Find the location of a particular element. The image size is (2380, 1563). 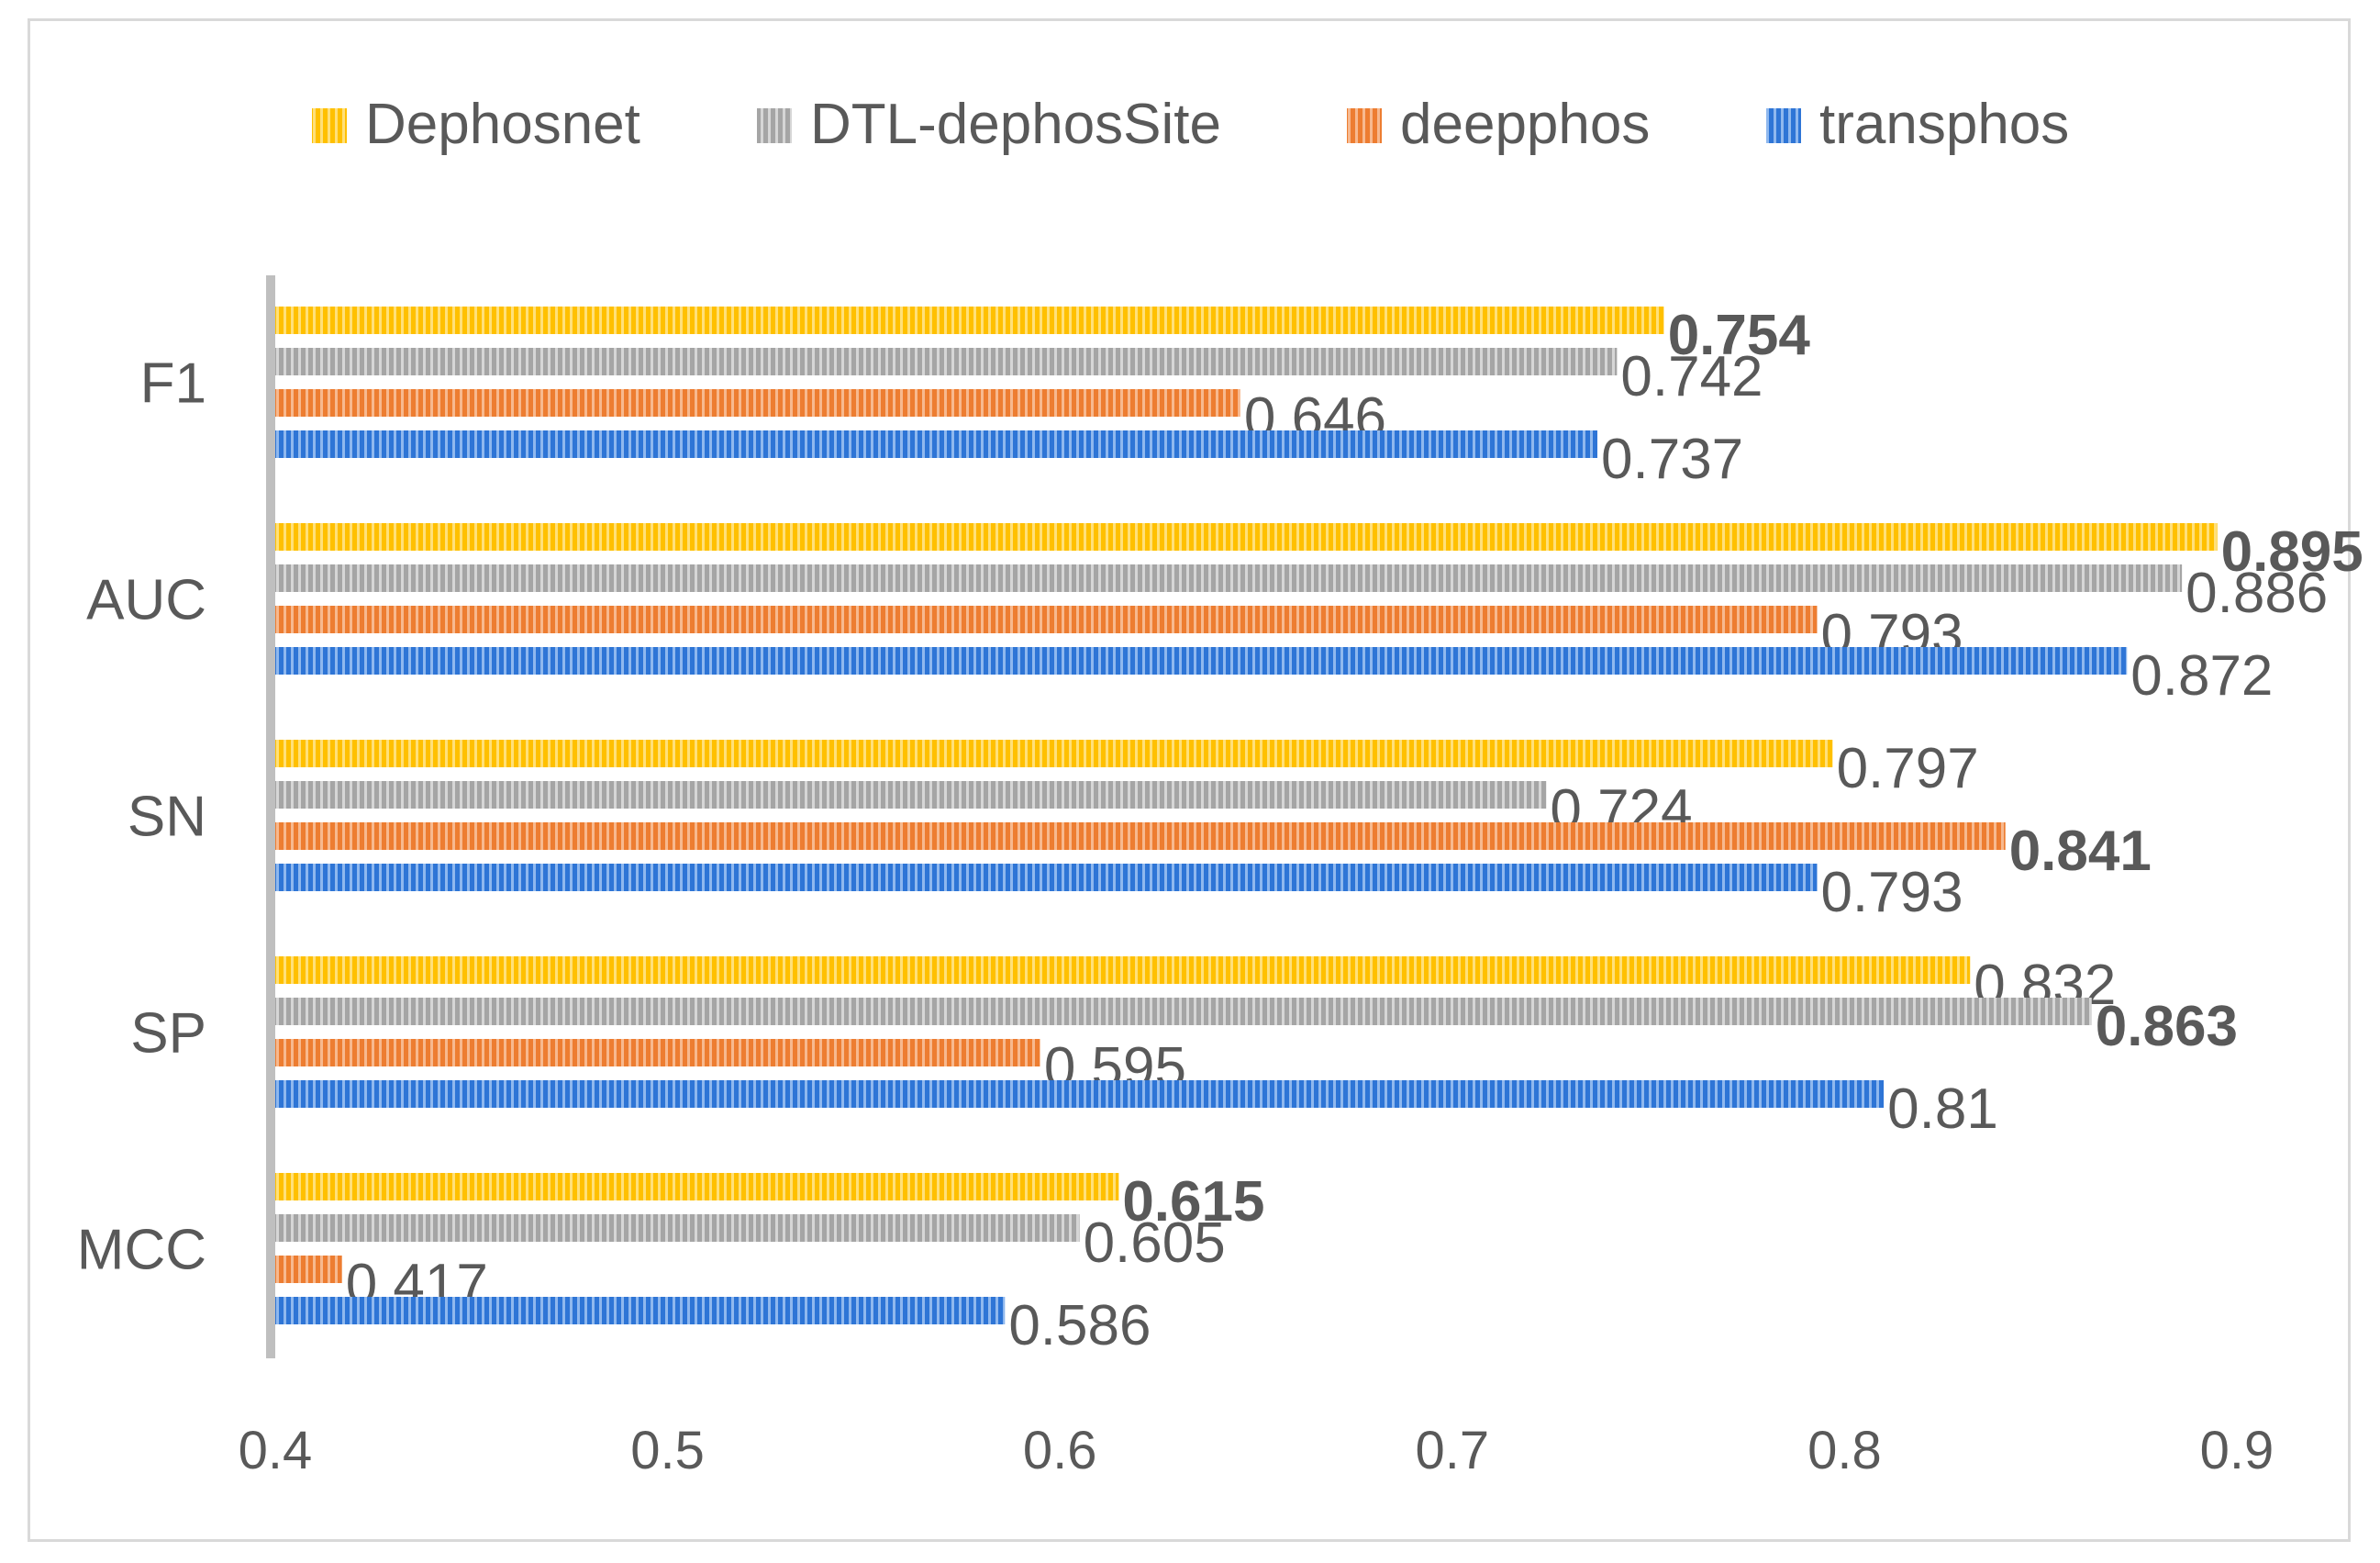

x-tick-label-0-9: 0.9 is located at coordinates (2237, 1450).